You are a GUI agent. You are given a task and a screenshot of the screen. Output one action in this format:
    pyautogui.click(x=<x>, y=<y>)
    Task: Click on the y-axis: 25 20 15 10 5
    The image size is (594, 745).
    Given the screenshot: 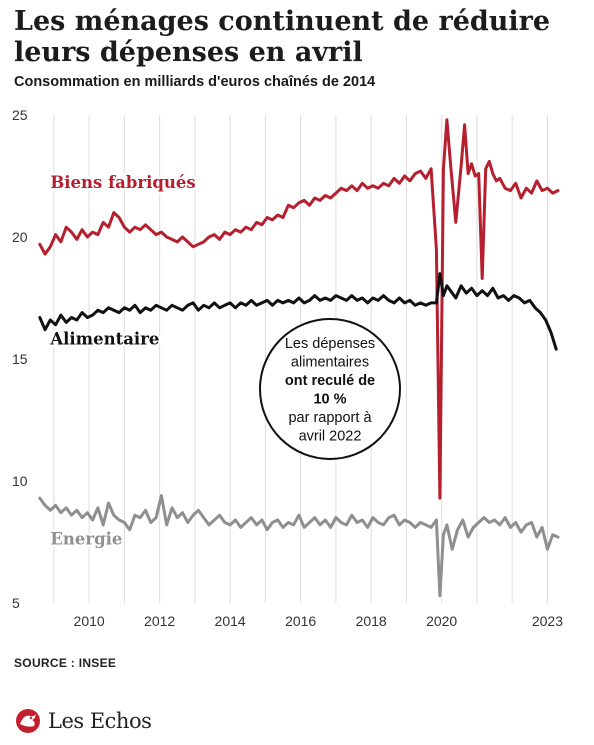 What is the action you would take?
    pyautogui.click(x=20, y=359)
    